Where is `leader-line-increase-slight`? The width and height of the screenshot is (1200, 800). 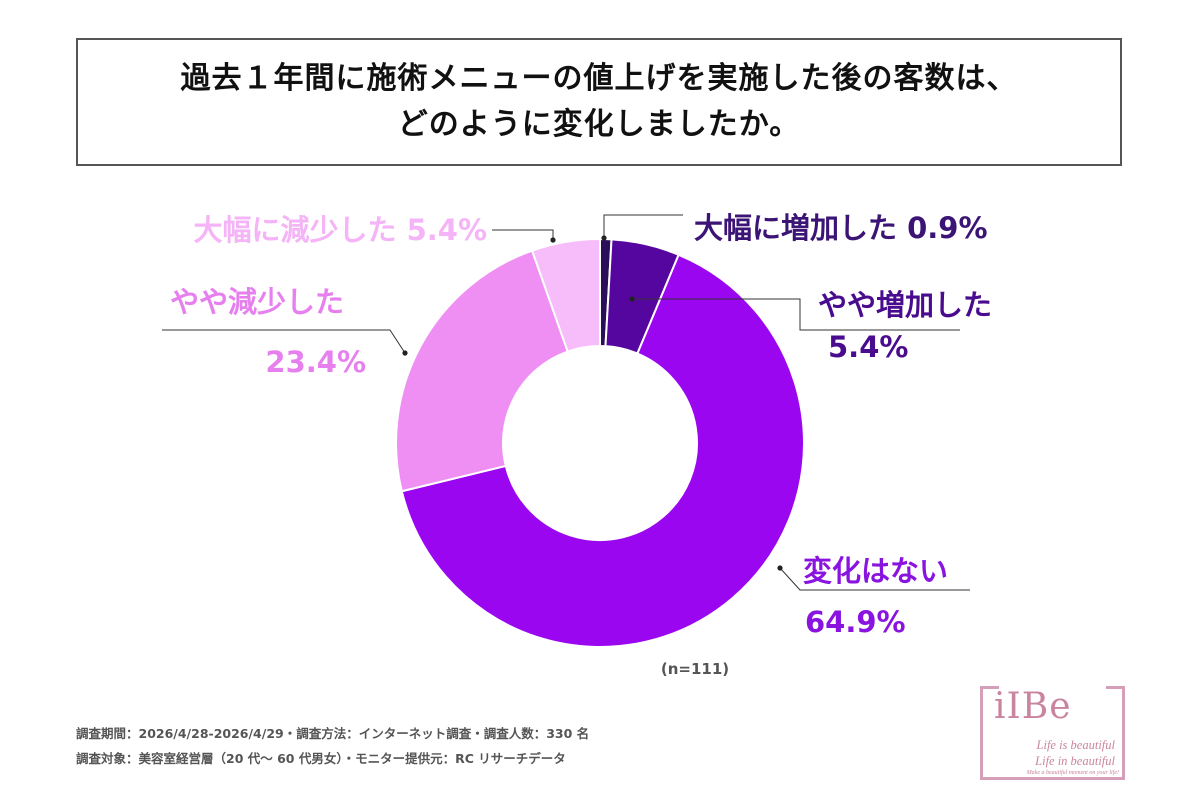
leader-line-increase-slight is located at coordinates (796, 314).